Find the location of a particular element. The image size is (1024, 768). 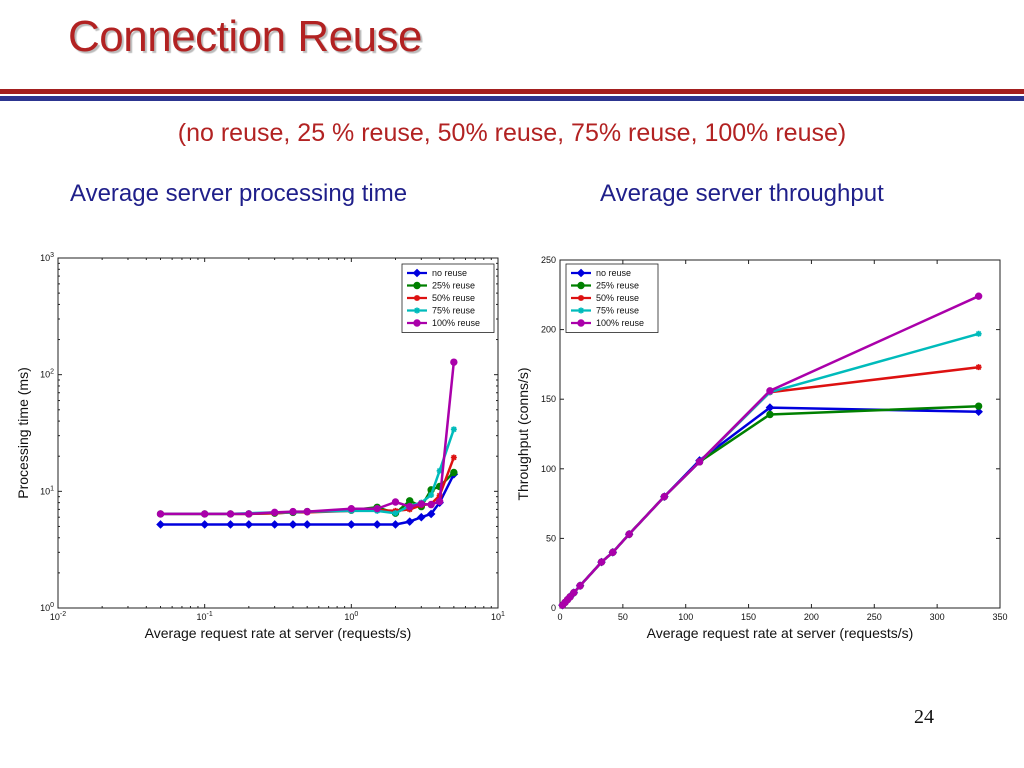

slide-title: Connection Reuse is located at coordinates (245, 36).